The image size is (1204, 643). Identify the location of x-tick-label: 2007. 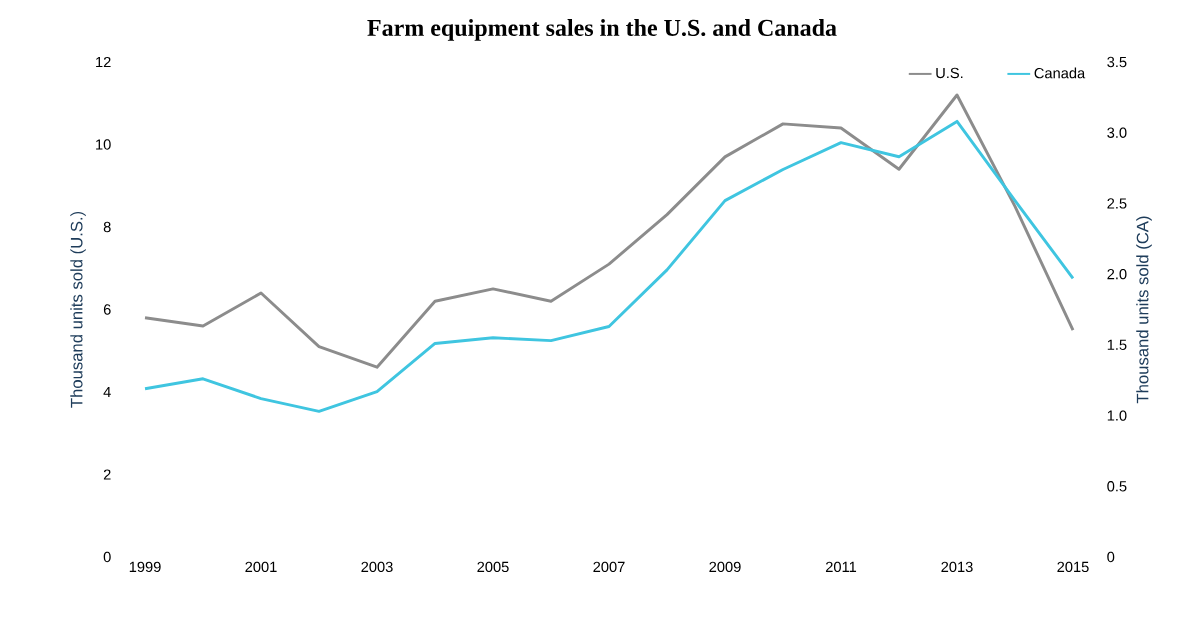
(609, 567).